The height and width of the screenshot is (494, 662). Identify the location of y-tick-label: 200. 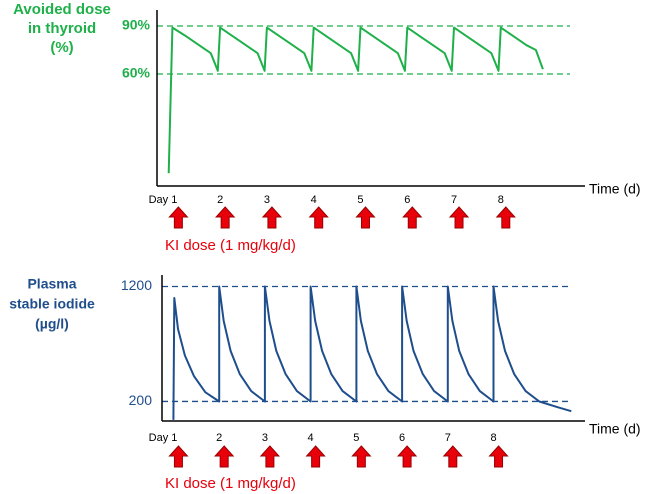
(141, 400).